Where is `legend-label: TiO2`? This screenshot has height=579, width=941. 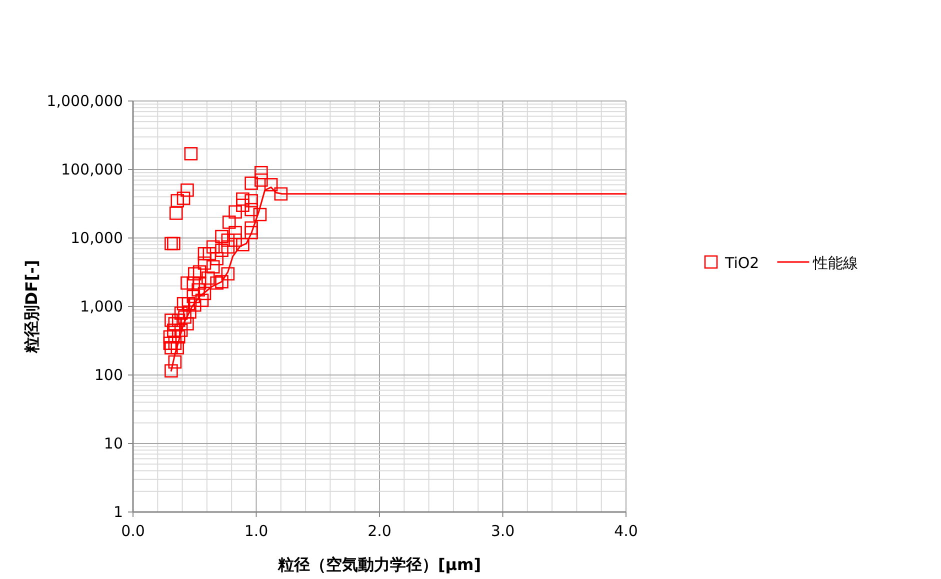
legend-label: TiO2 is located at coordinates (742, 263).